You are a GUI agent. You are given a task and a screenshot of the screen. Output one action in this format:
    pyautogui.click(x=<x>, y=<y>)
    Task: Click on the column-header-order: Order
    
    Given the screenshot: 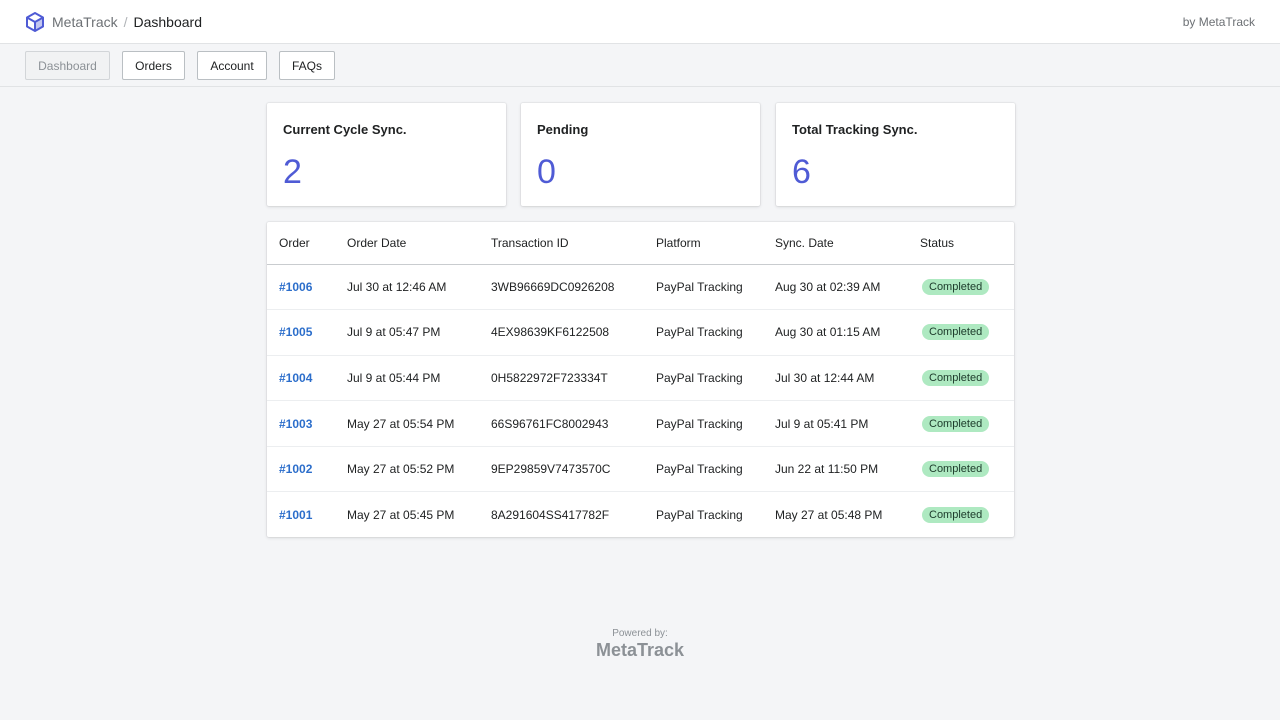 What is the action you would take?
    pyautogui.click(x=294, y=242)
    